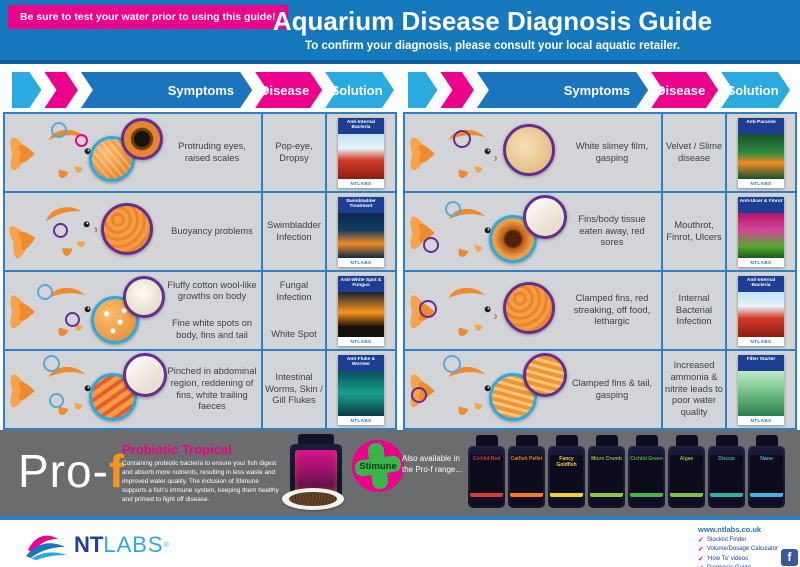  Describe the element at coordinates (693, 231) in the screenshot. I see `disease-cell: Mouthrot, Finrot, Ulcers` at that location.